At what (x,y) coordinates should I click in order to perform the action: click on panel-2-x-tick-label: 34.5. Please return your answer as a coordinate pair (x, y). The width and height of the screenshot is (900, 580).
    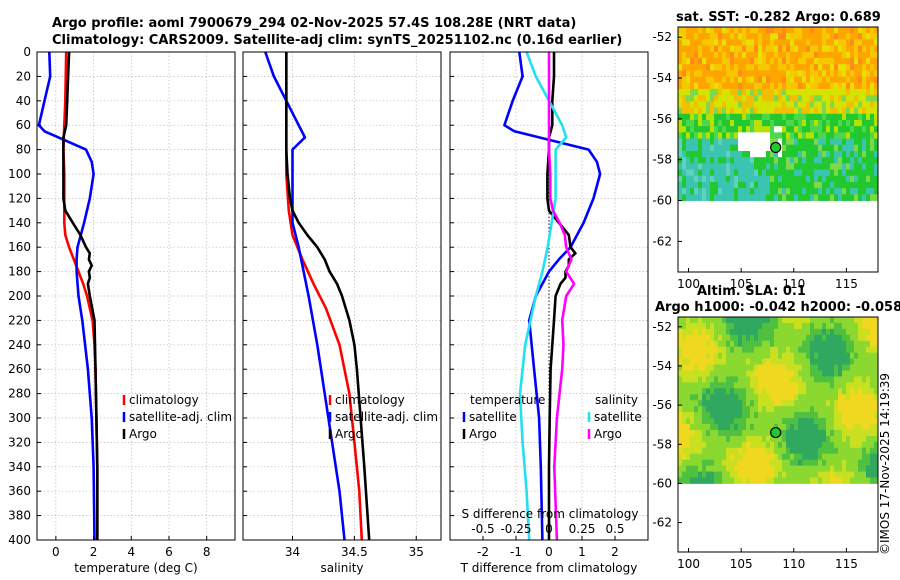
    Looking at the image, I should click on (354, 552).